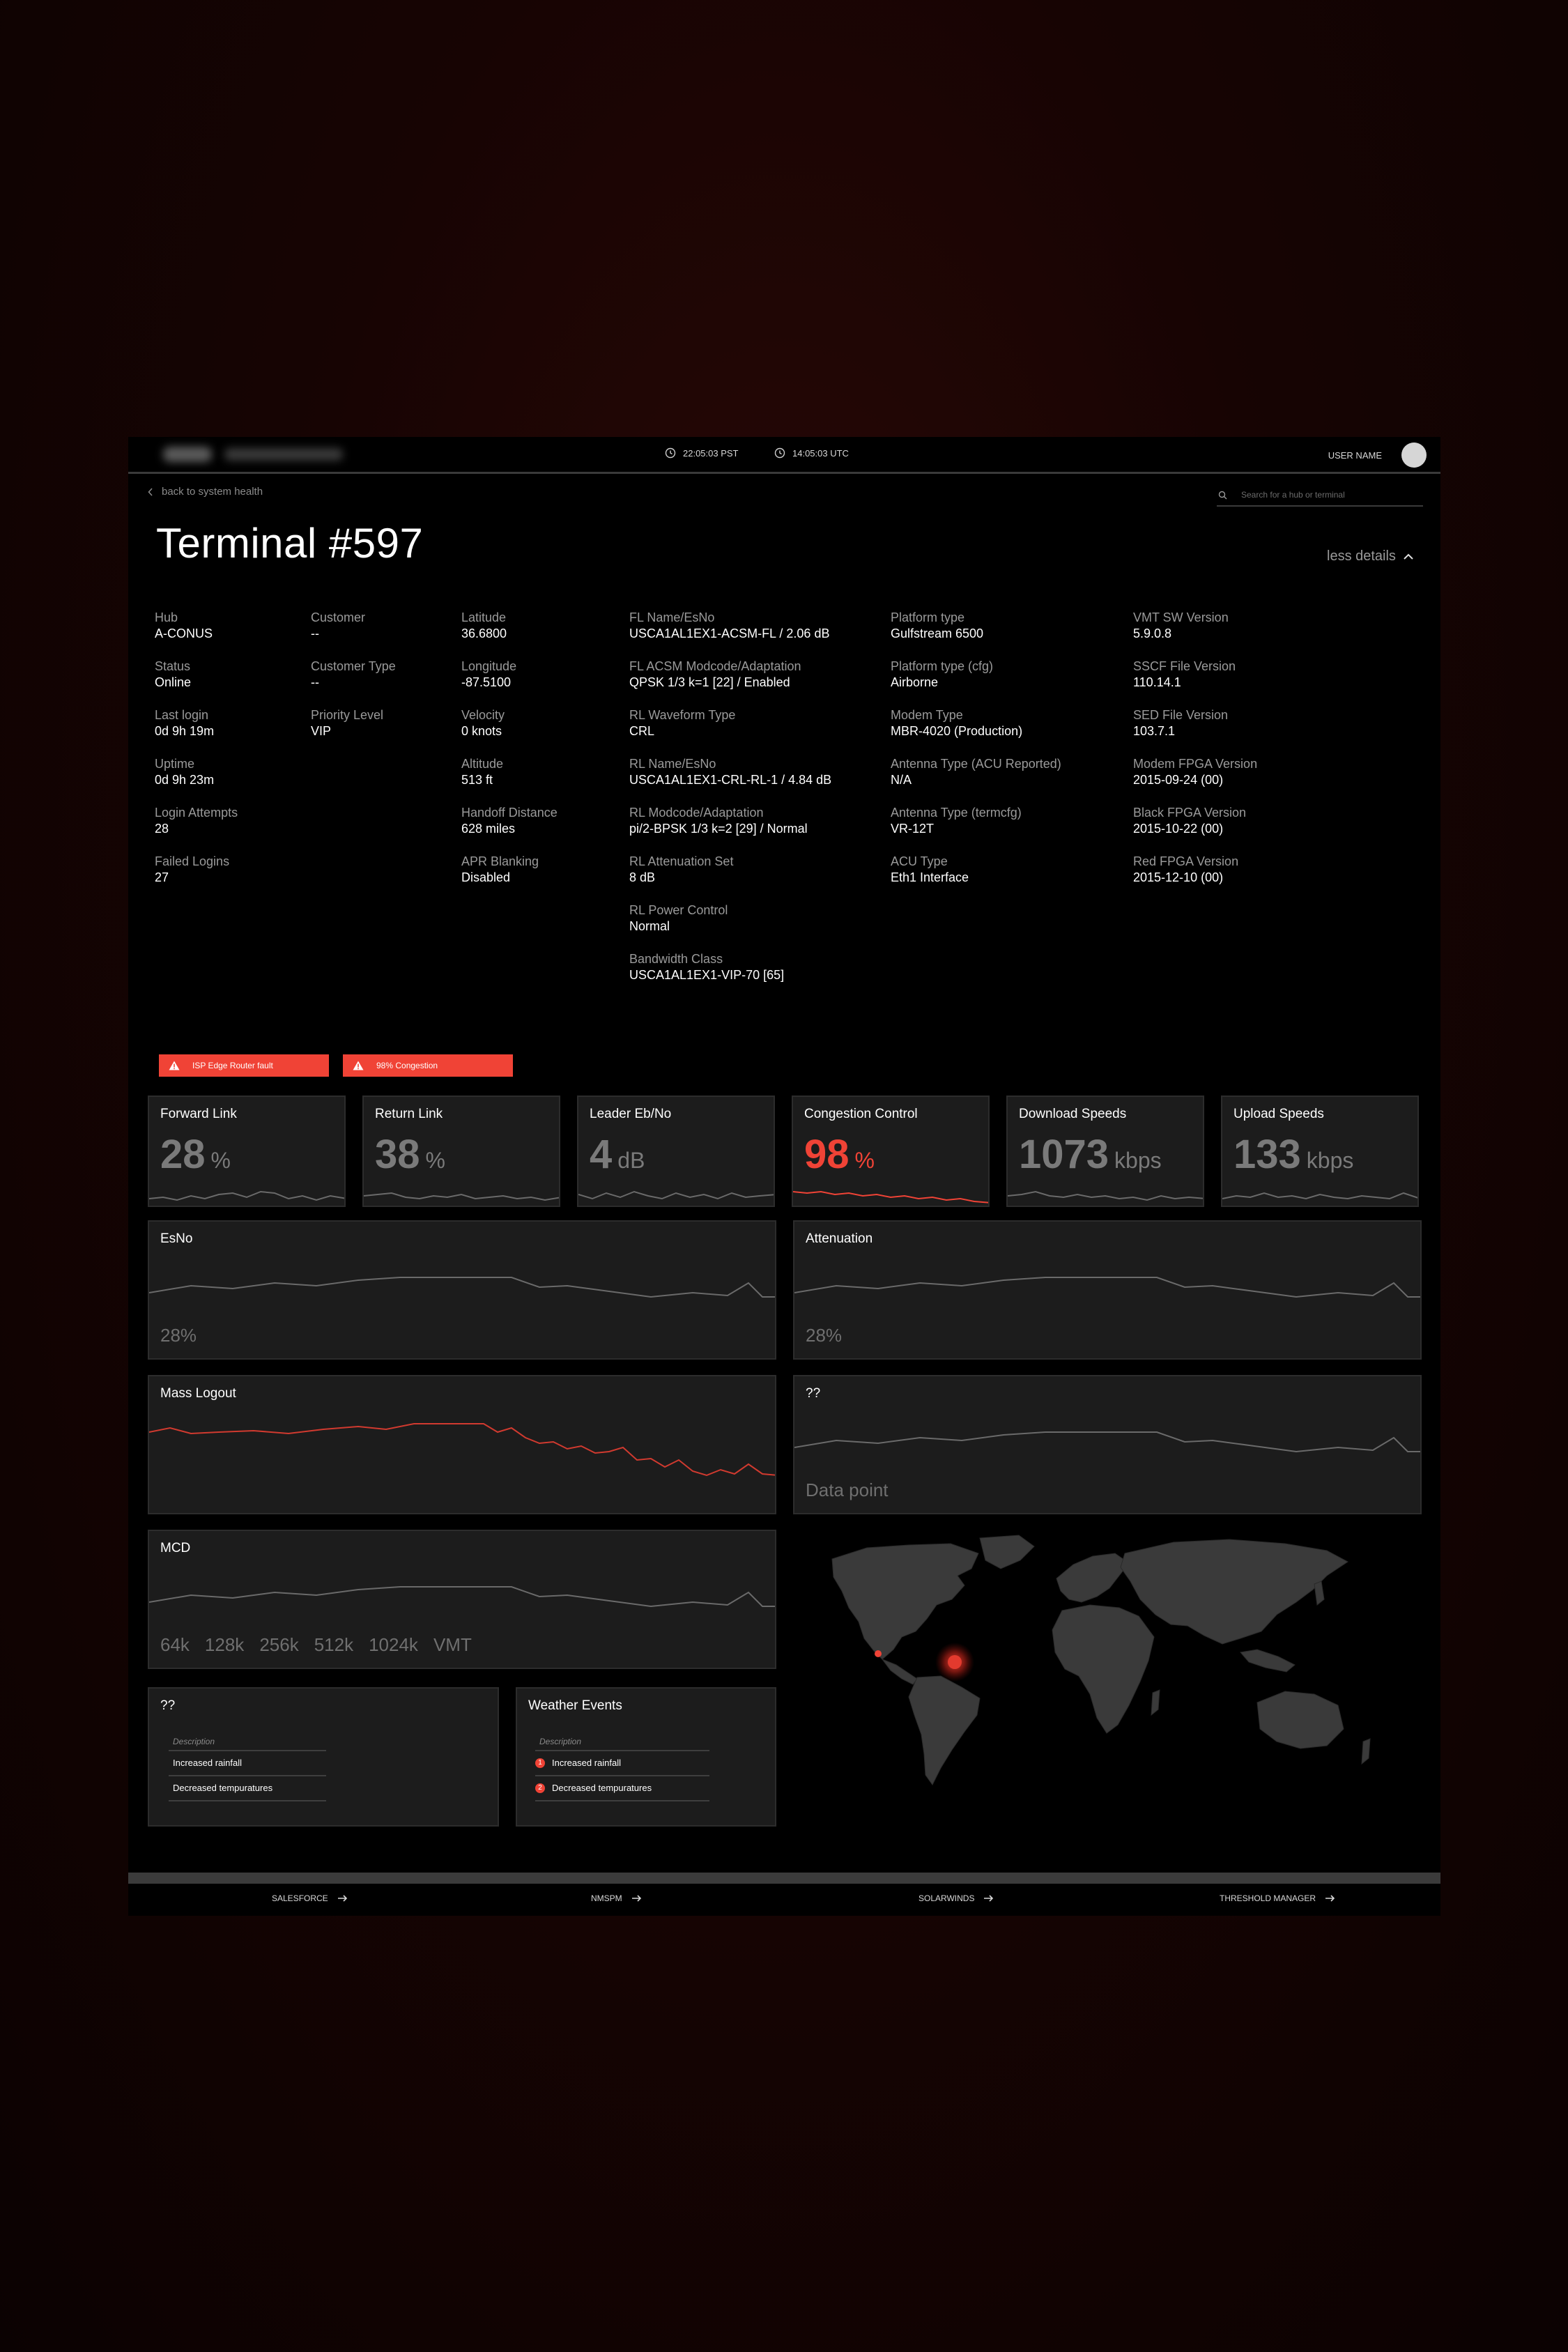  What do you see at coordinates (1104, 1666) in the screenshot?
I see `world-map` at bounding box center [1104, 1666].